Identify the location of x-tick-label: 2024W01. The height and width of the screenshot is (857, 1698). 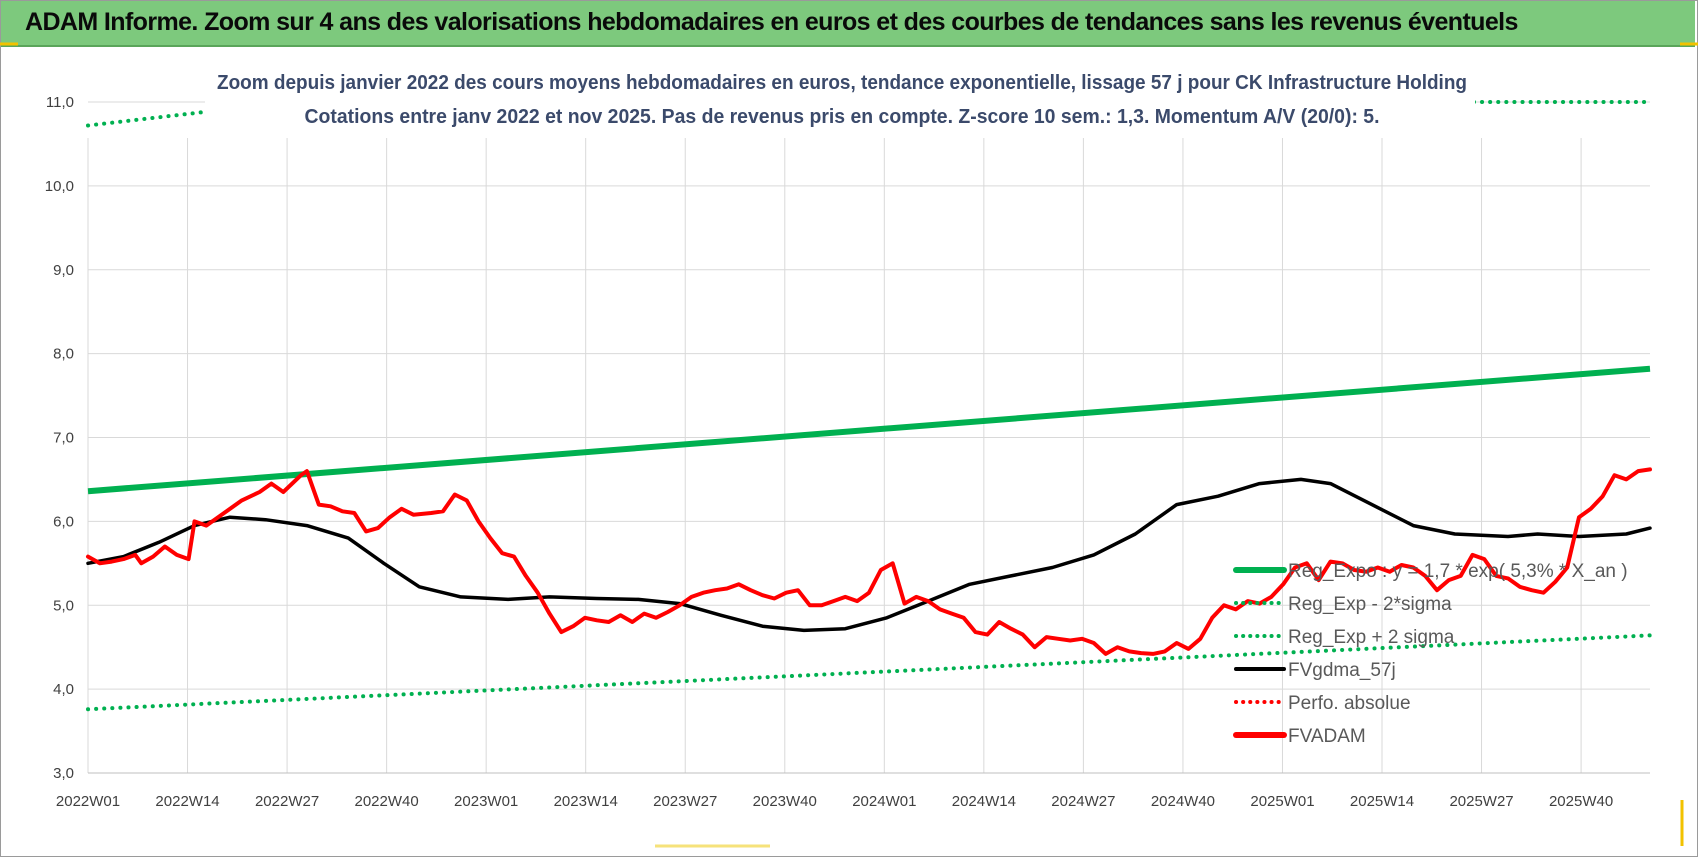
(884, 801).